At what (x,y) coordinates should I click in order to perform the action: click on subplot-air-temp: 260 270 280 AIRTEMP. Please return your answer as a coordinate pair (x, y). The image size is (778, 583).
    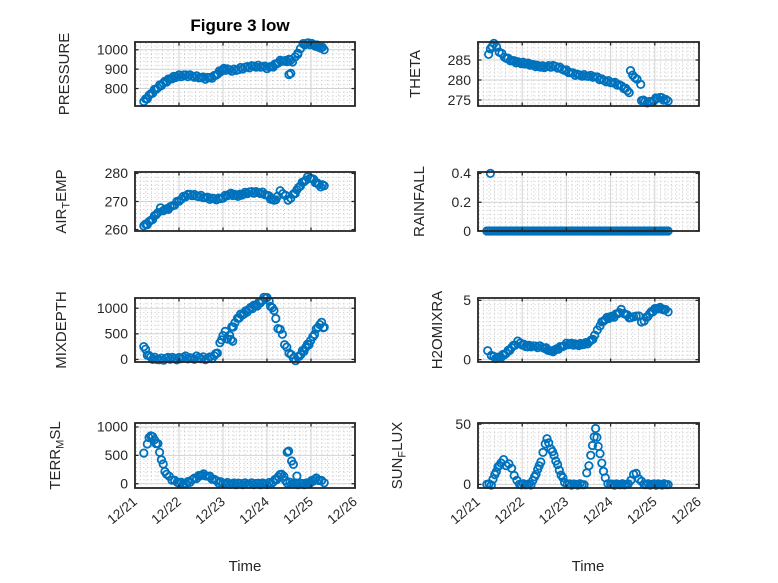
    Looking at the image, I should click on (204, 201).